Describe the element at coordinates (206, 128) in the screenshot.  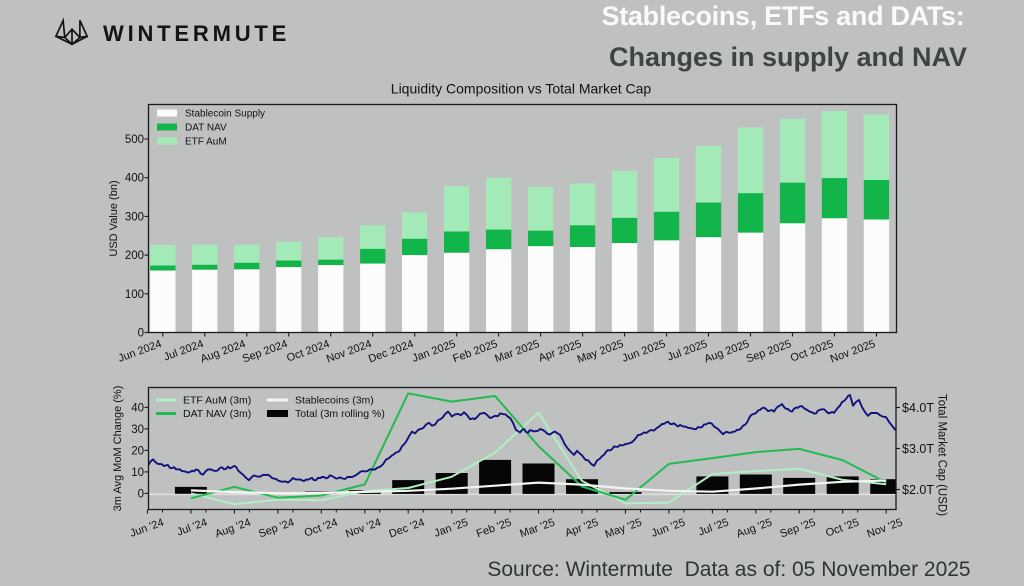
I see `svg-text: DAT NAV` at that location.